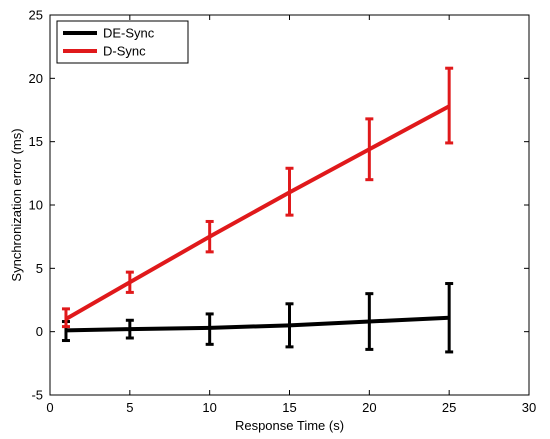  What do you see at coordinates (36, 78) in the screenshot?
I see `y-tick-label: 20` at bounding box center [36, 78].